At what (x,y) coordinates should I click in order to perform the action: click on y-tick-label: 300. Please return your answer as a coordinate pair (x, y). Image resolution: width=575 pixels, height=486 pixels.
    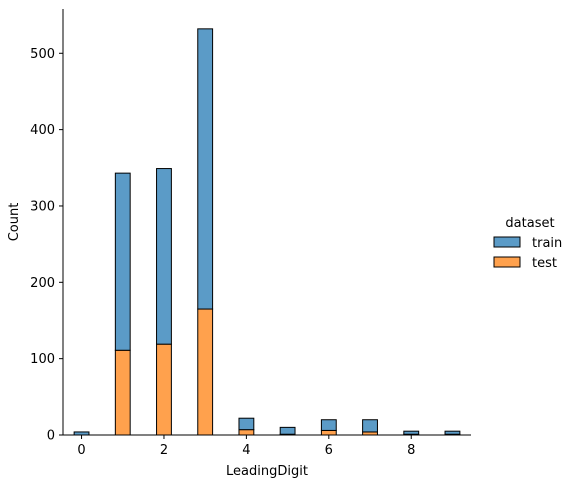
    Looking at the image, I should click on (42, 206).